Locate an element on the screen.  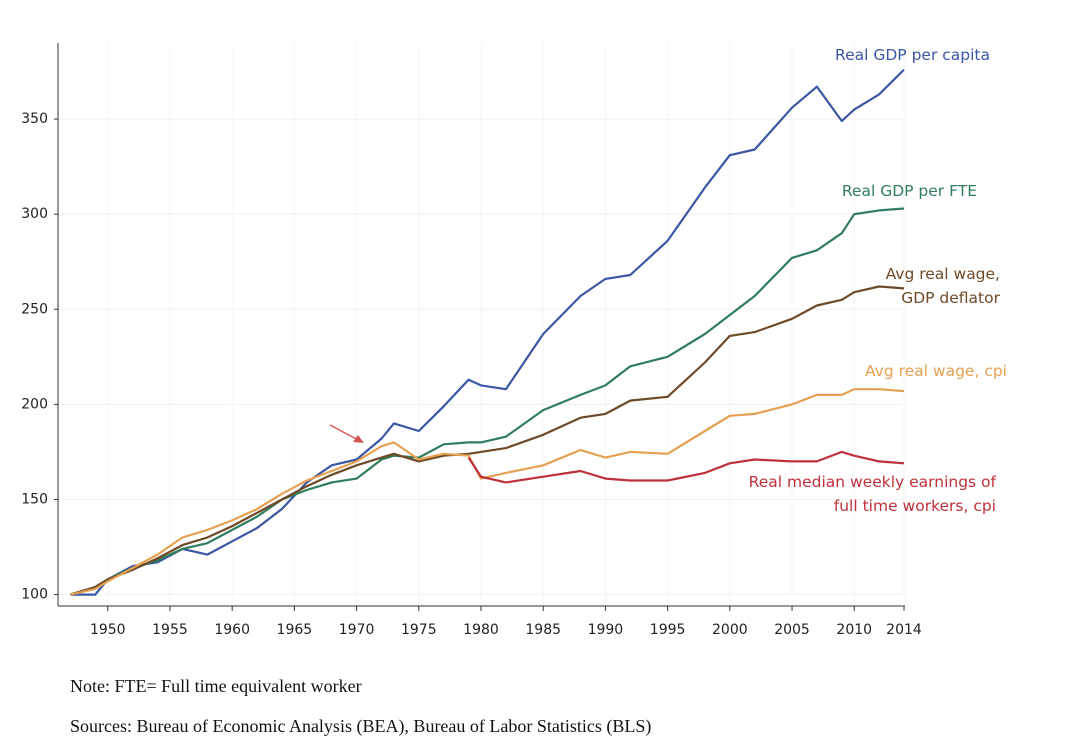
x-tick-label: 1990 is located at coordinates (606, 630).